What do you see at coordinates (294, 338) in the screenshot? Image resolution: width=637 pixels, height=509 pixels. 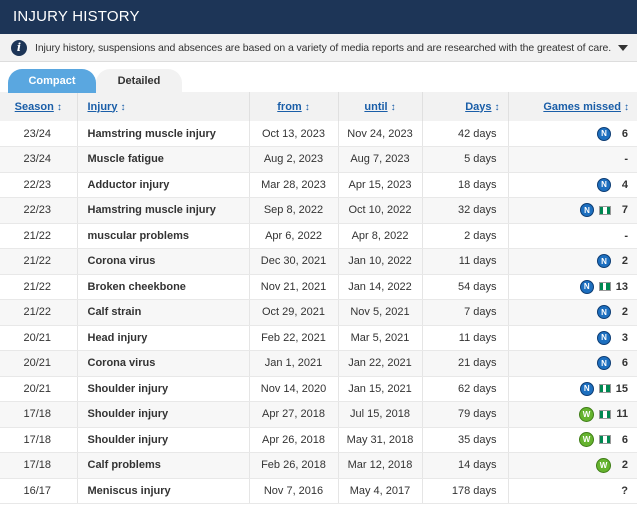 I see `from-date-cell: Feb 22, 2021` at bounding box center [294, 338].